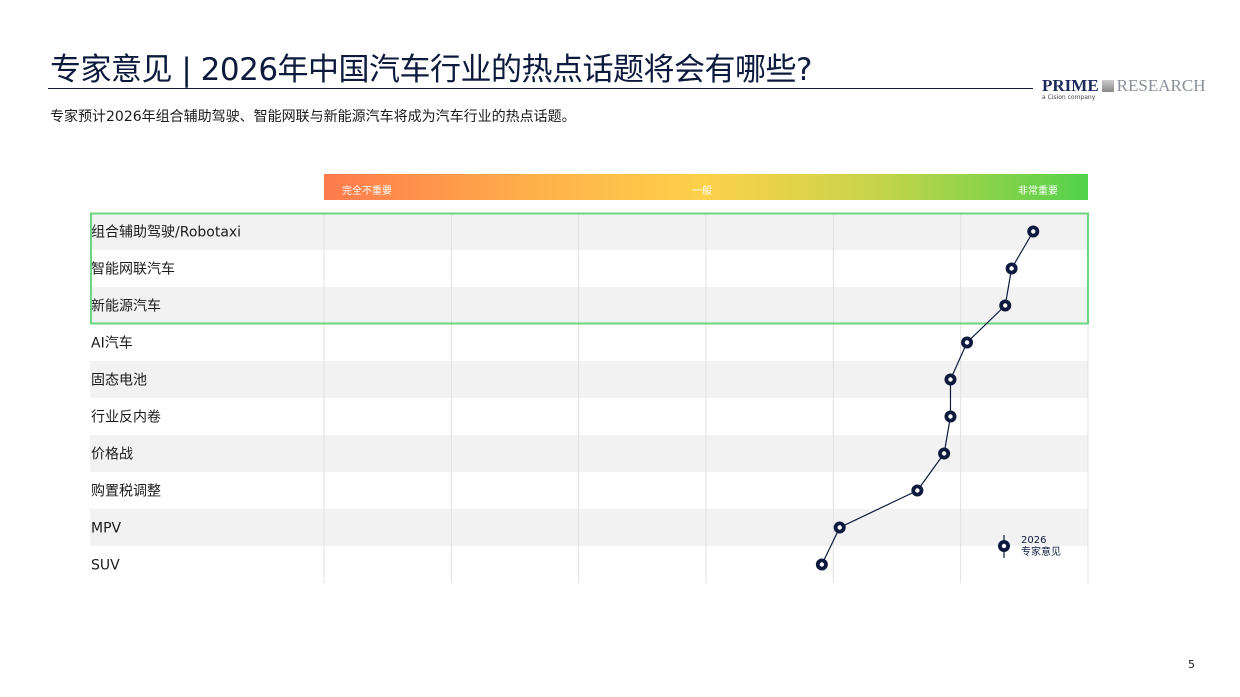  Describe the element at coordinates (702, 191) in the screenshot. I see `scale-label-mid: 一般` at that location.